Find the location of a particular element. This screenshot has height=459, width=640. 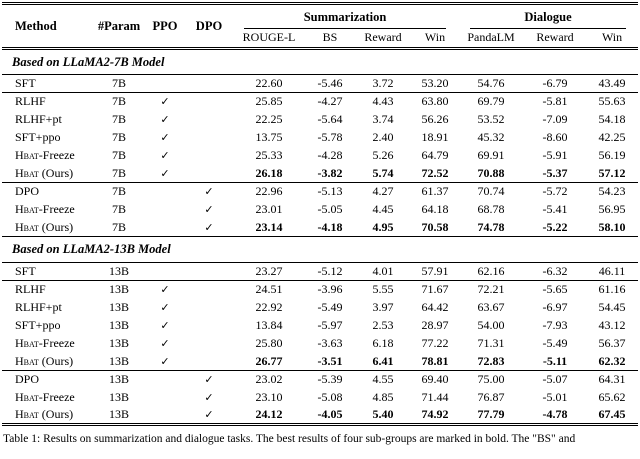

metric-value: 4.27 is located at coordinates (383, 191).